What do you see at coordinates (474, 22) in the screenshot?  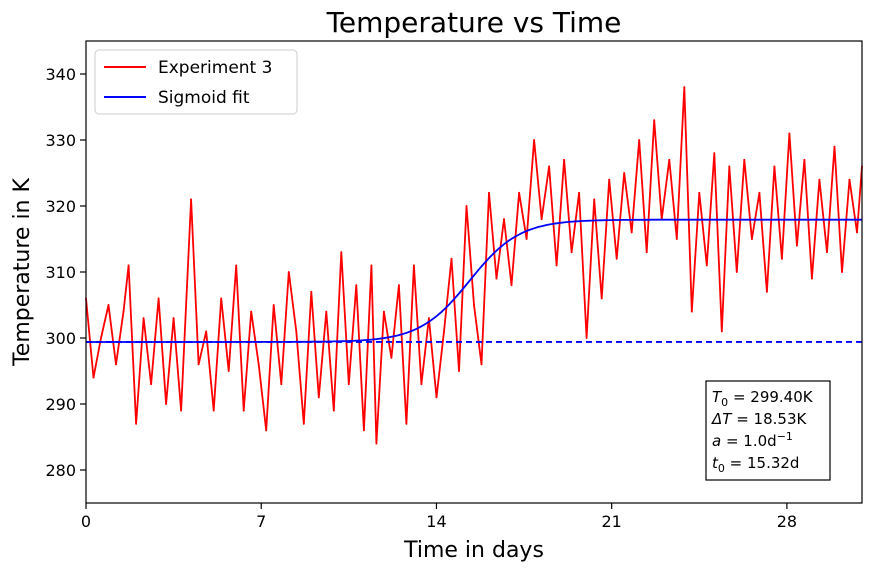 I see `chart-title: Temperature vs Time` at bounding box center [474, 22].